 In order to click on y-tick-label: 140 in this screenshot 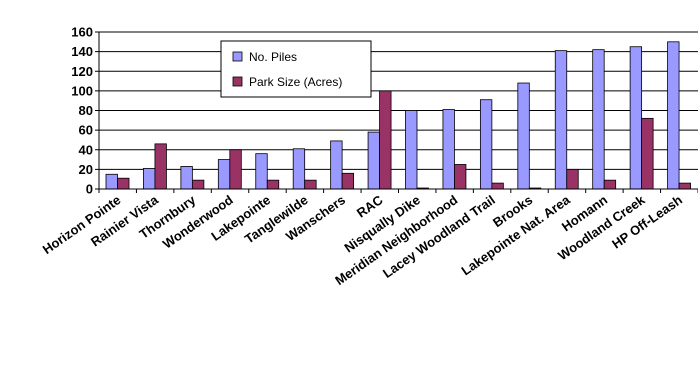, I will do `click(82, 51)`.